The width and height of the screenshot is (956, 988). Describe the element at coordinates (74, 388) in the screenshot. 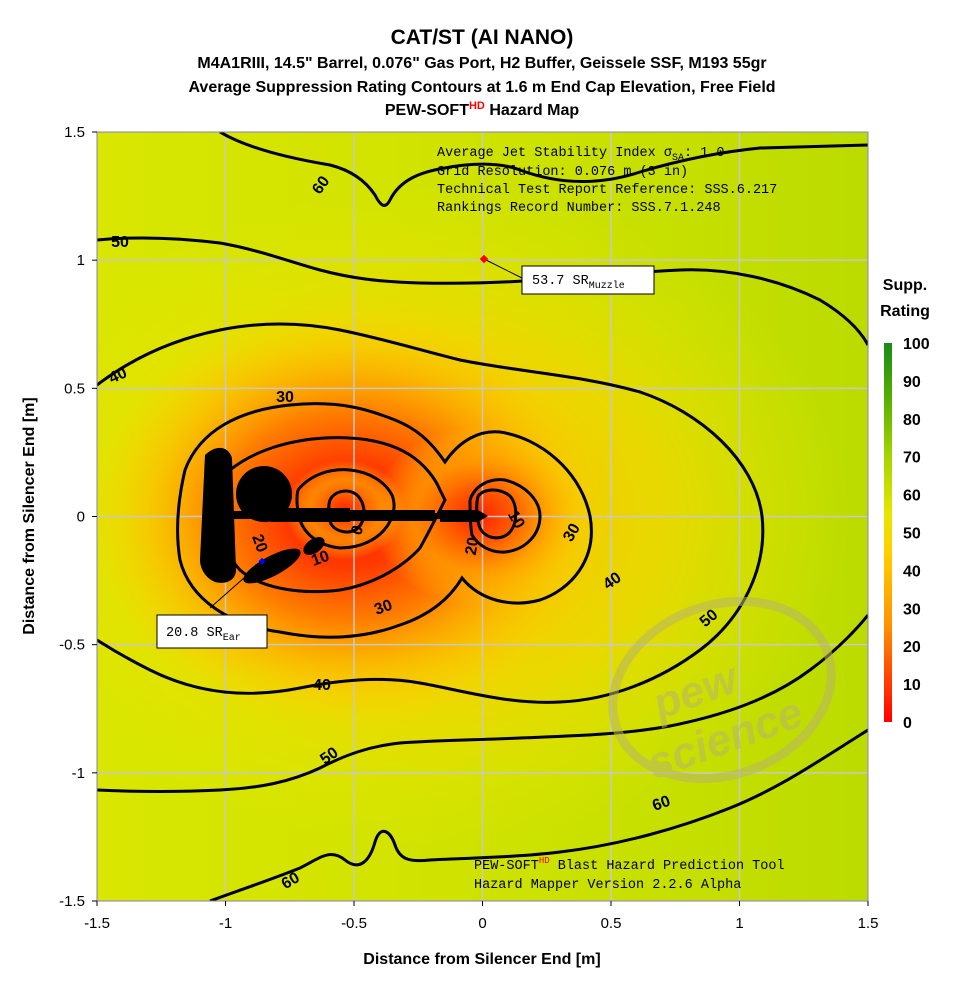

I see `y-tick-label-2: 0.5` at that location.